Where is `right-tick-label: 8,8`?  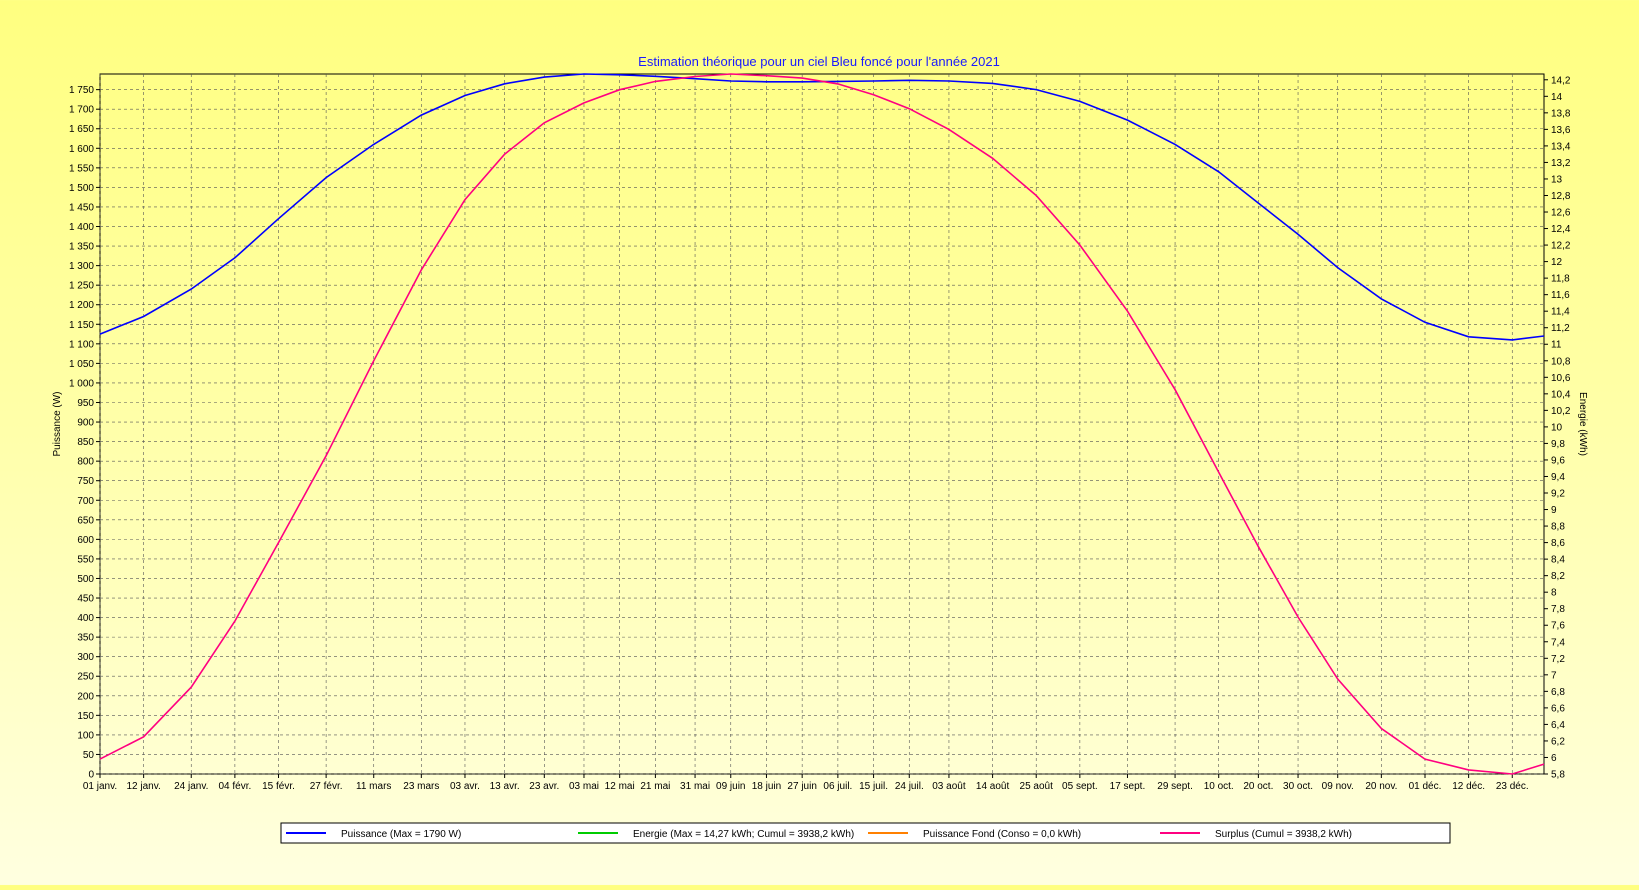
right-tick-label: 8,8 is located at coordinates (1558, 527).